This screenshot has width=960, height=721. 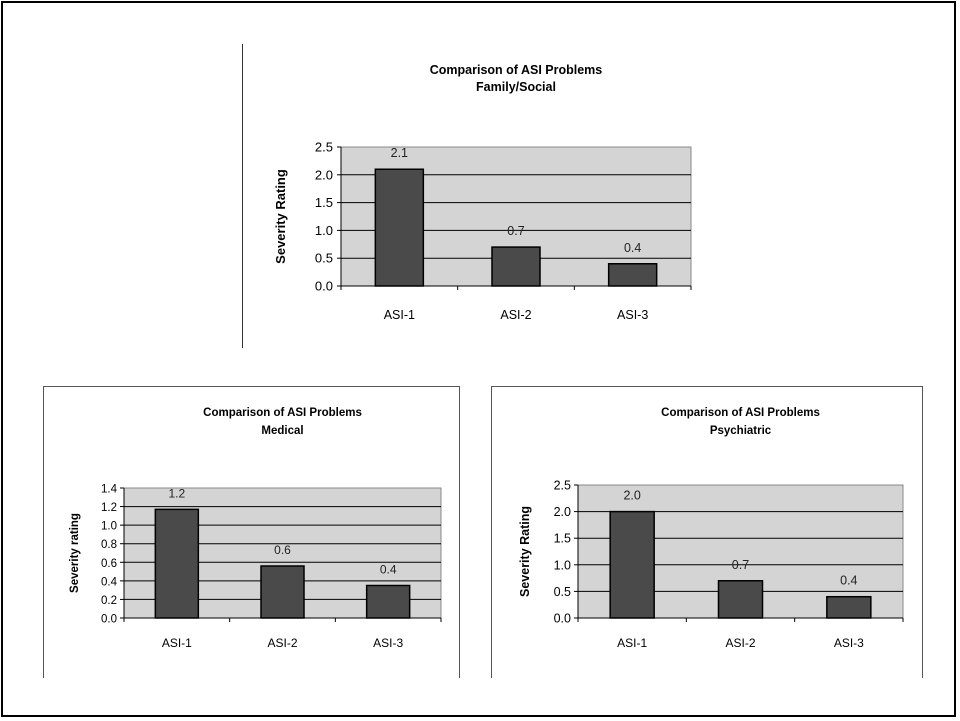 What do you see at coordinates (109, 582) in the screenshot?
I see `y-tick-label: 0.4` at bounding box center [109, 582].